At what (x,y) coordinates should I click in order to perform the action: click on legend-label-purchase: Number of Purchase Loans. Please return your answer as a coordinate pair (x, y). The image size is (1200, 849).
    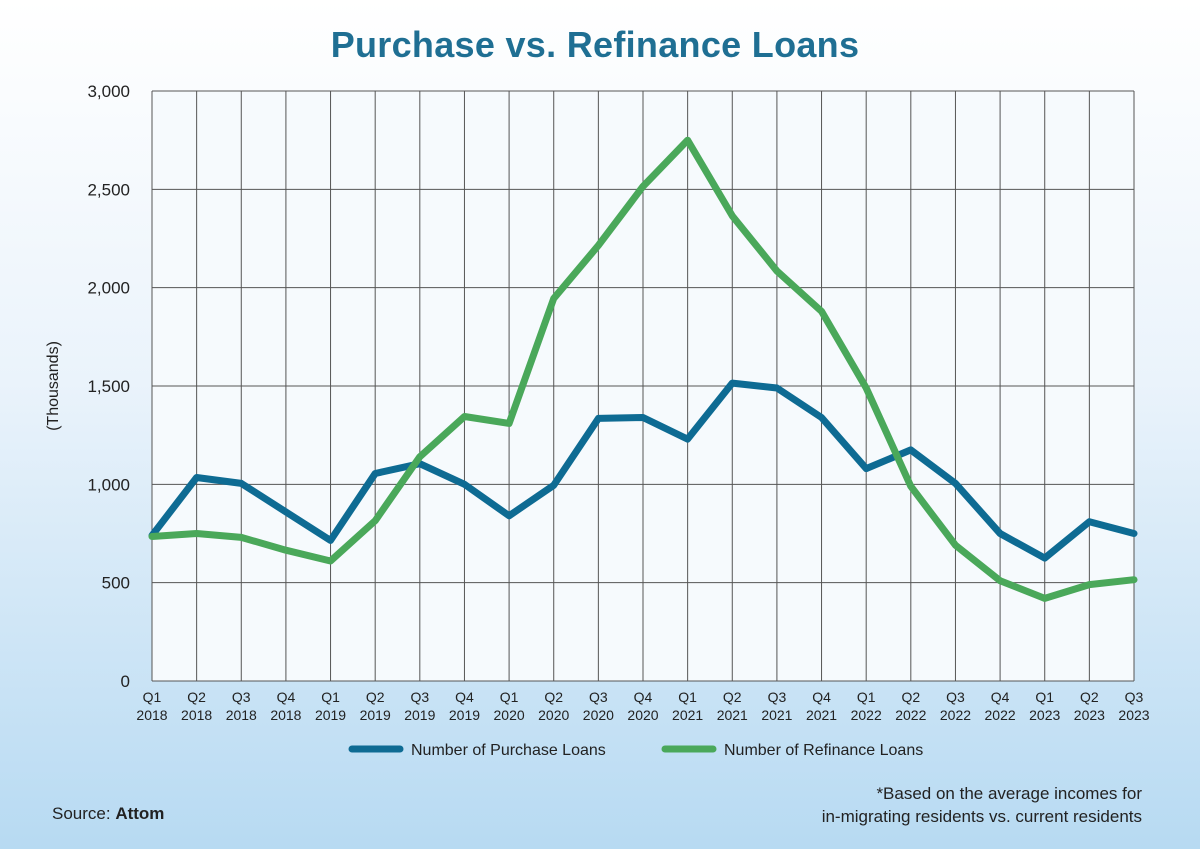
    Looking at the image, I should click on (508, 750).